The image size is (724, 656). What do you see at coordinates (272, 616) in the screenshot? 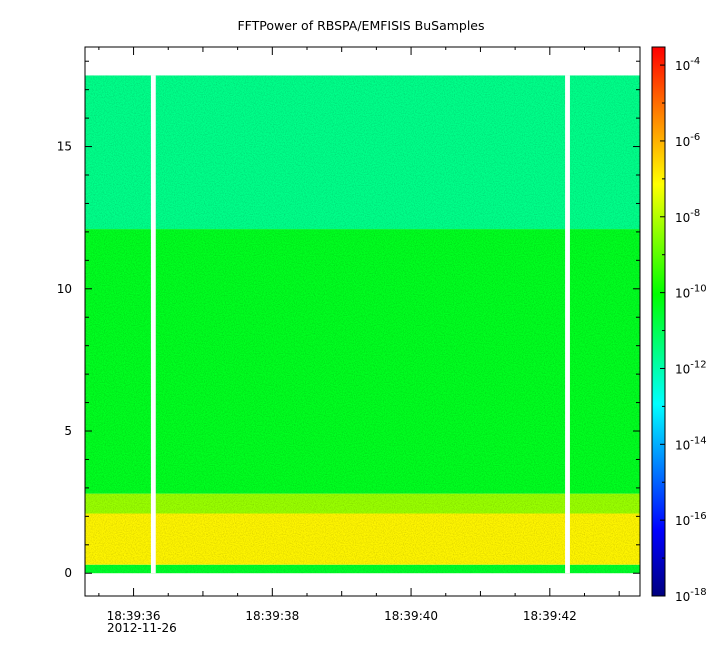
I see `x-tick-label: 18:39:38` at bounding box center [272, 616].